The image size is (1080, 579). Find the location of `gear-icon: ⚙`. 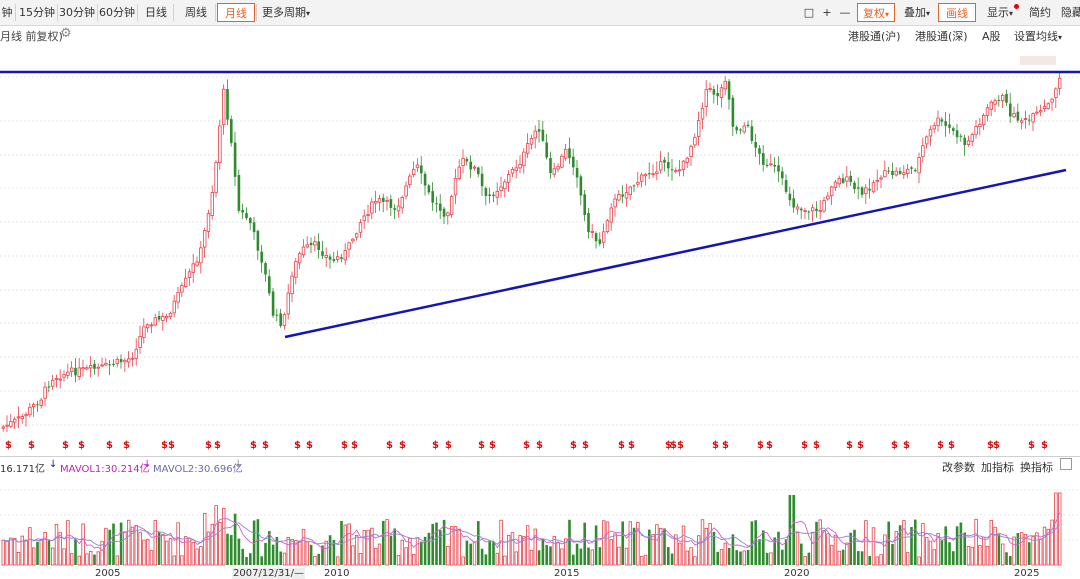

gear-icon: ⚙ is located at coordinates (66, 33).